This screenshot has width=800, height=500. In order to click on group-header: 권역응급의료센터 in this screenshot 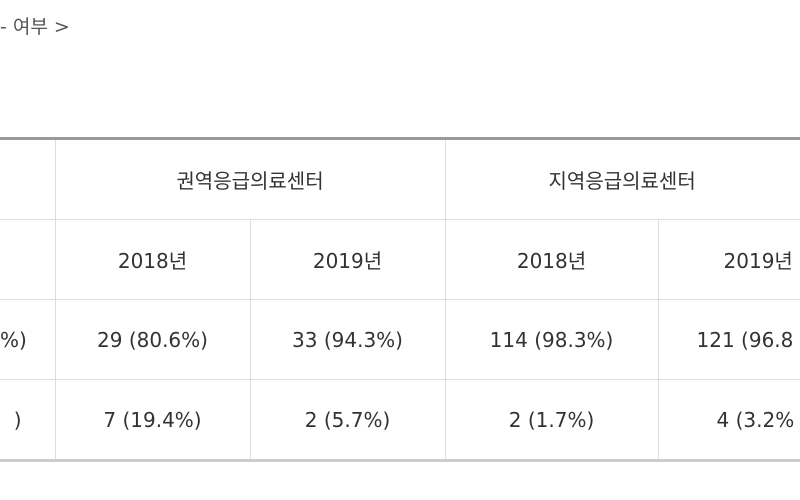, I will do `click(250, 178)`.